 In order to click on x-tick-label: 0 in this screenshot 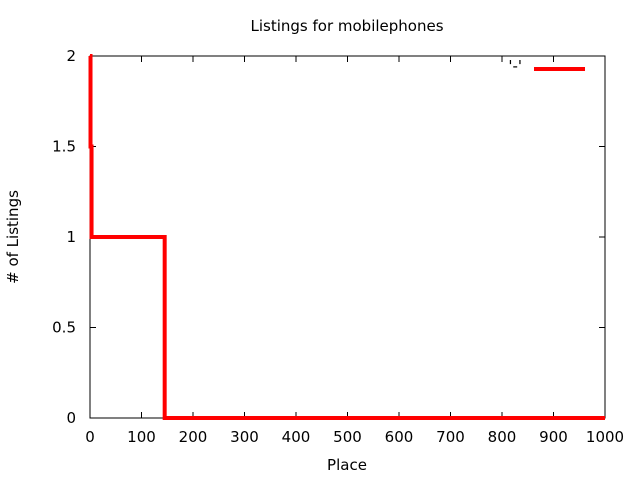, I will do `click(90, 437)`.